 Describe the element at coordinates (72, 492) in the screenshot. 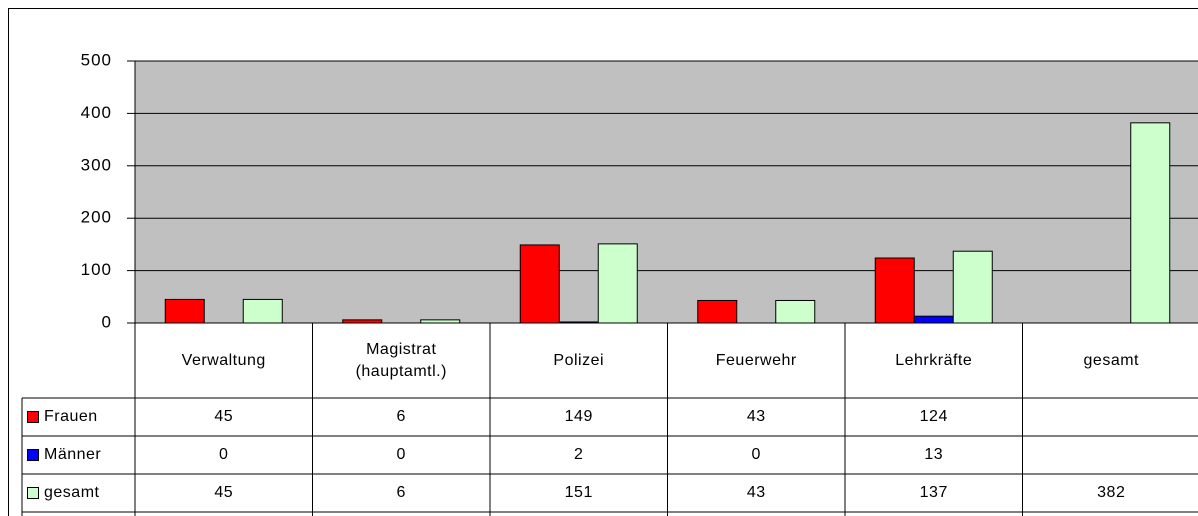

I see `legend-label: gesamt` at that location.